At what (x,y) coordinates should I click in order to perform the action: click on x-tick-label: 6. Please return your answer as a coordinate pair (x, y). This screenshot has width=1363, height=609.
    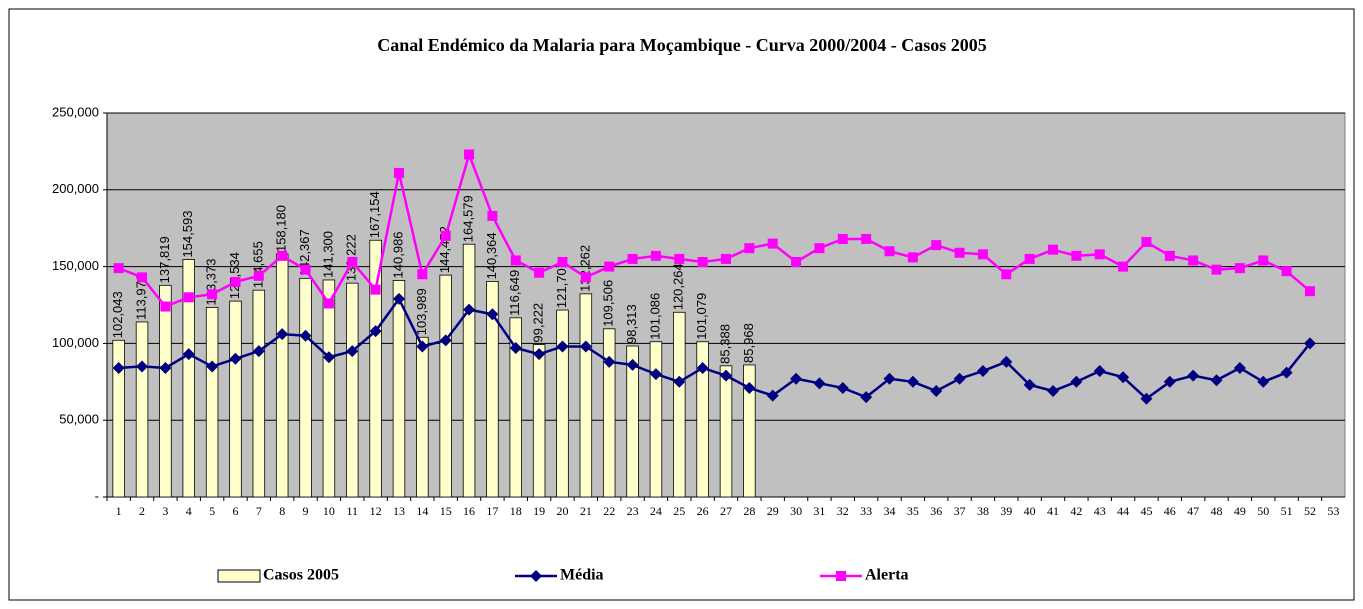
    Looking at the image, I should click on (235, 511).